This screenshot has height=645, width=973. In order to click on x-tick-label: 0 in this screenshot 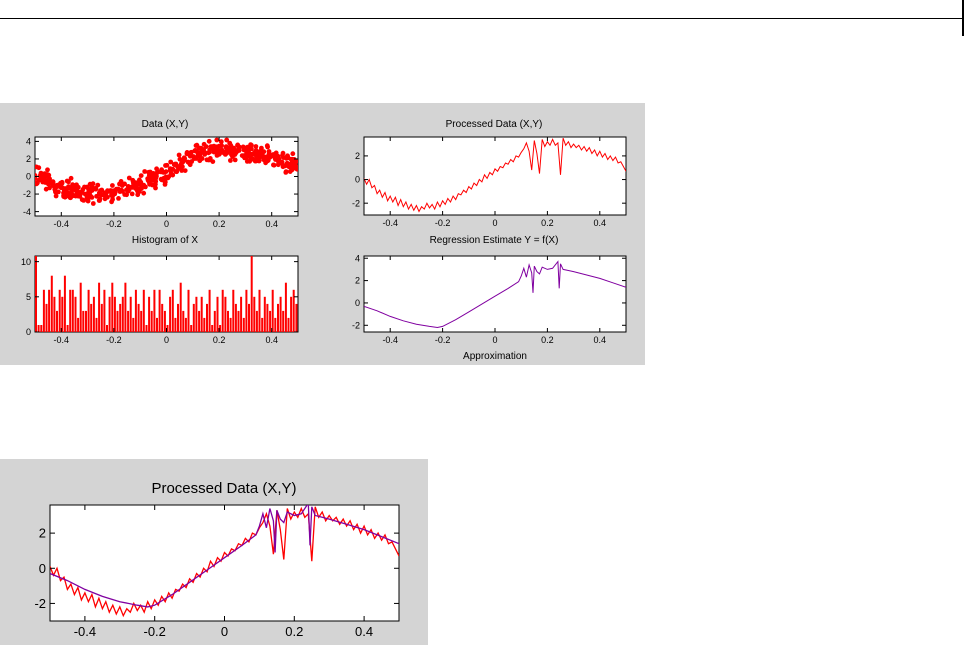, I will do `click(166, 340)`.